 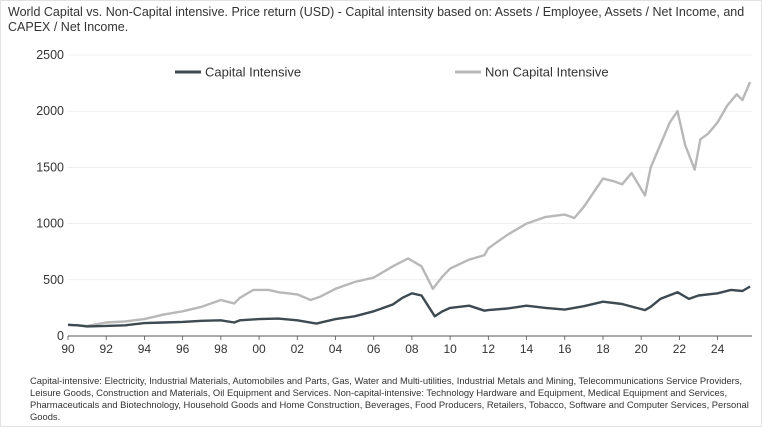 I want to click on legend-non-capital-intensive-label: Non Capital Intensive, so click(x=547, y=72).